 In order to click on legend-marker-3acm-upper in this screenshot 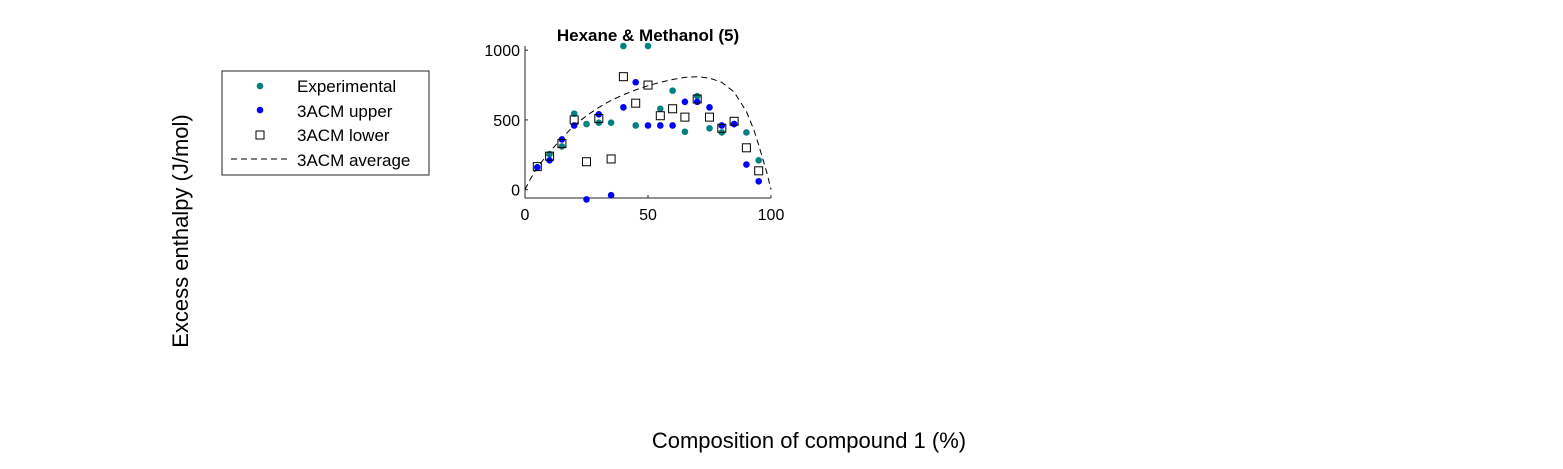, I will do `click(260, 110)`.